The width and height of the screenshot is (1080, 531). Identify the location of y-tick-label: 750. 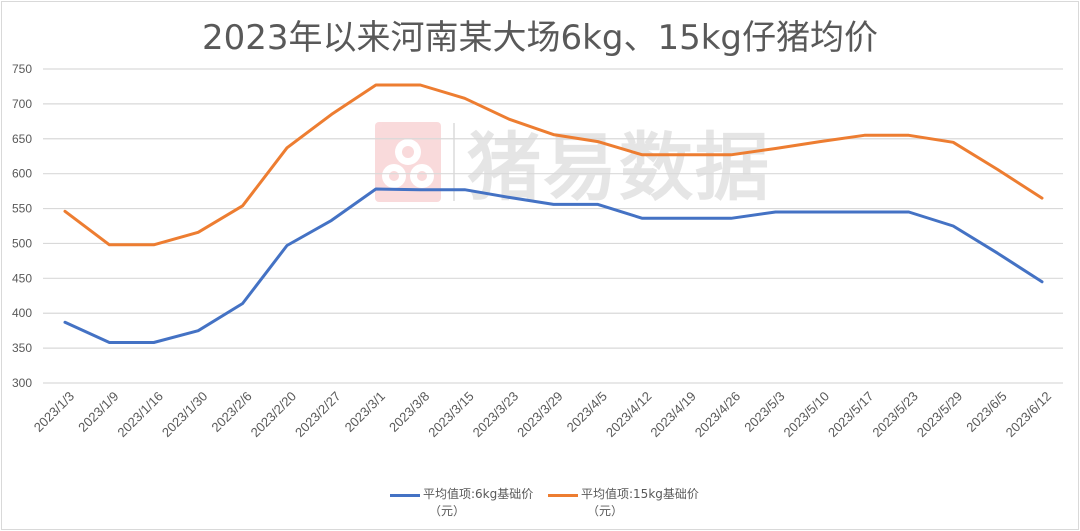
(22, 69).